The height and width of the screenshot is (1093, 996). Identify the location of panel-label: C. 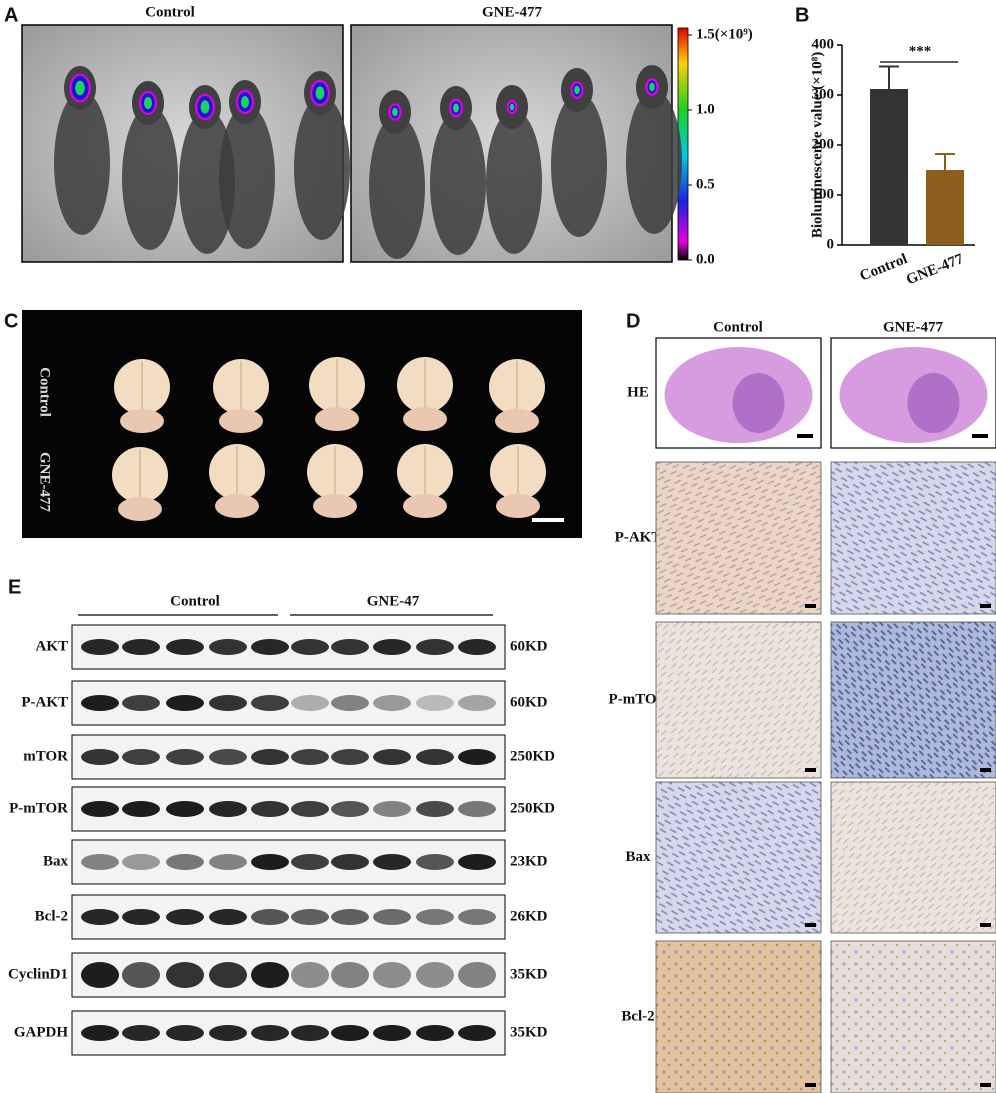
(11, 321).